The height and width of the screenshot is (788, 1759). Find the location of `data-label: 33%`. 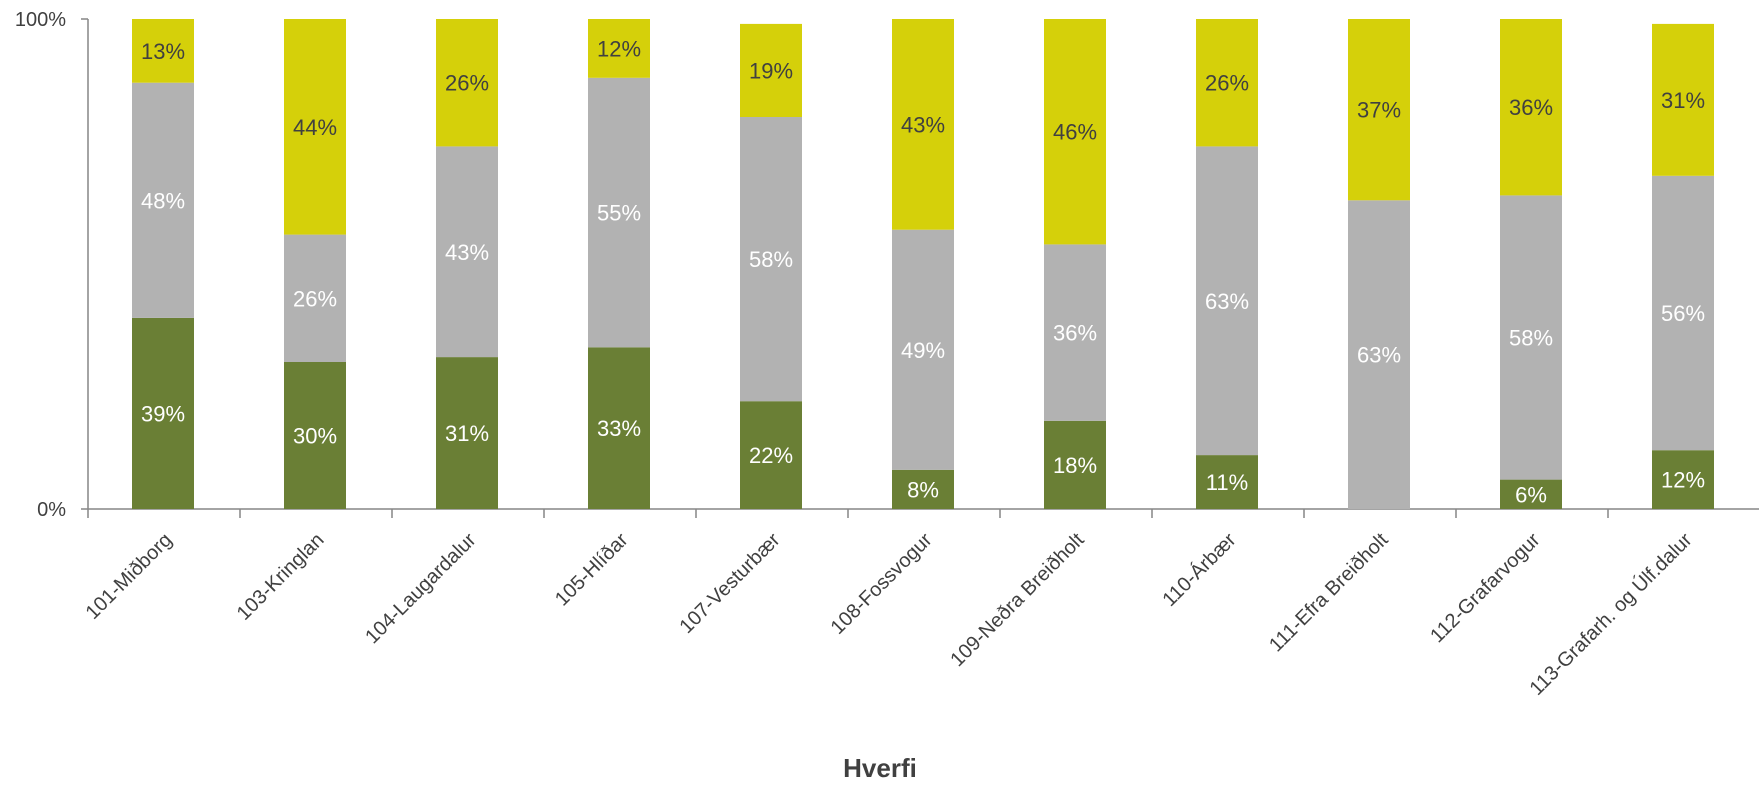

data-label: 33% is located at coordinates (619, 428).